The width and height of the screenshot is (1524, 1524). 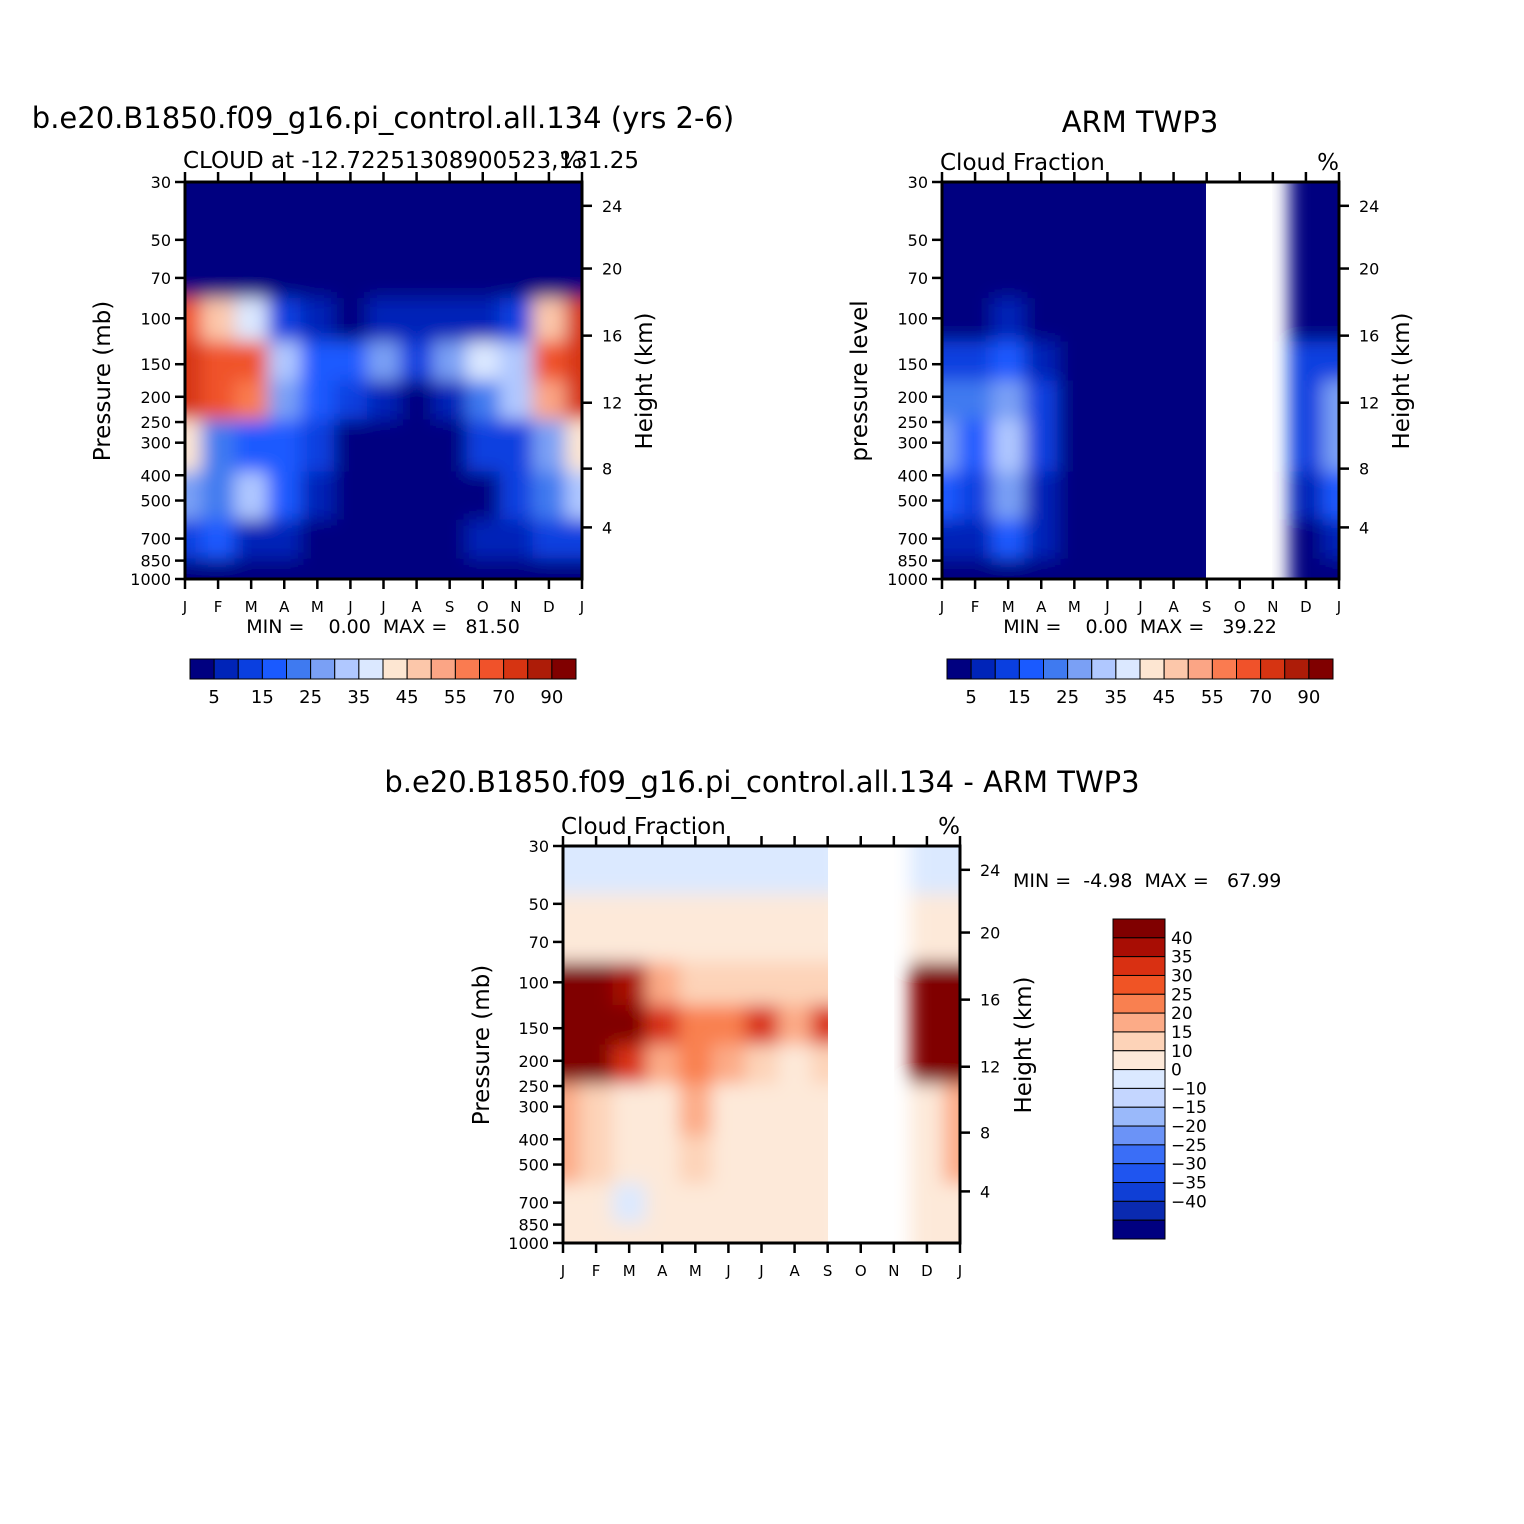 What do you see at coordinates (643, 827) in the screenshot?
I see `panel3-subtitle: Cloud Fraction` at bounding box center [643, 827].